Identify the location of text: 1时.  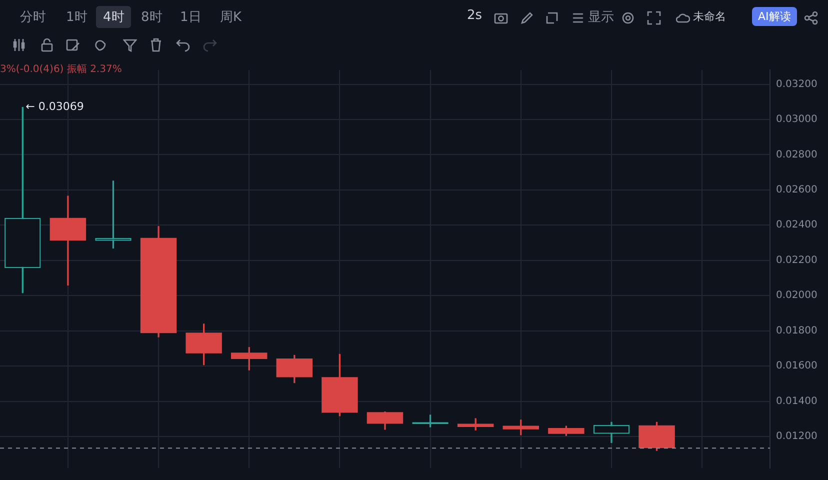
(77, 17).